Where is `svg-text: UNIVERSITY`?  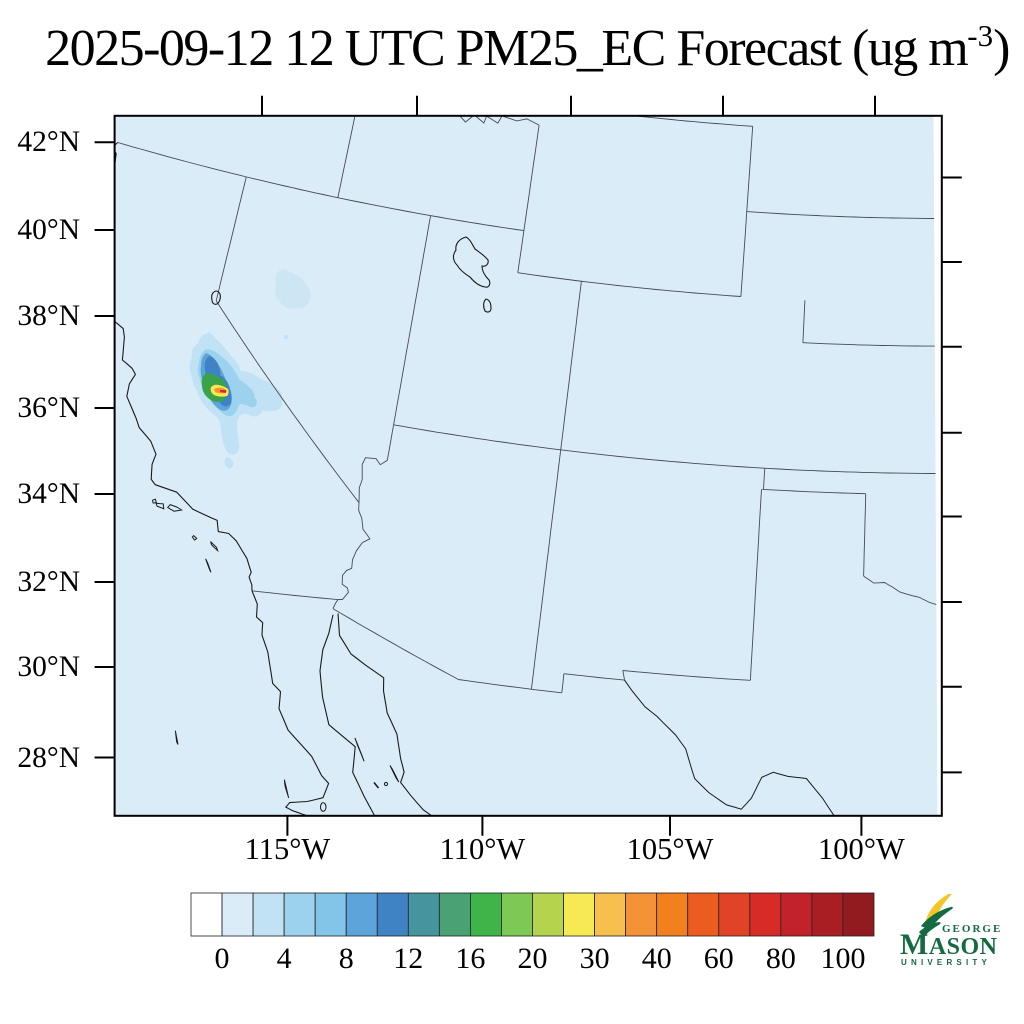
svg-text: UNIVERSITY is located at coordinates (946, 962).